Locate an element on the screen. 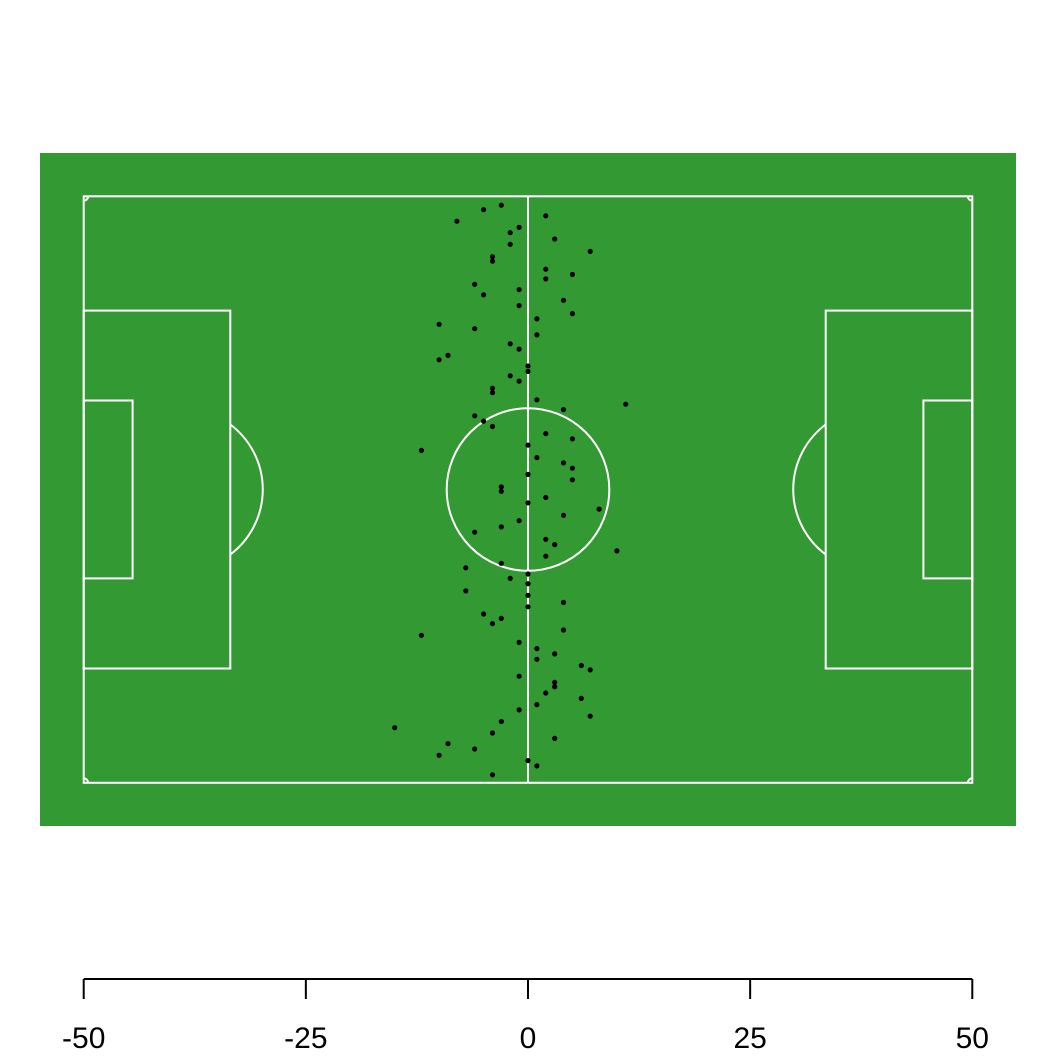 The width and height of the screenshot is (1056, 1056). corner-arc-top-right is located at coordinates (969, 199).